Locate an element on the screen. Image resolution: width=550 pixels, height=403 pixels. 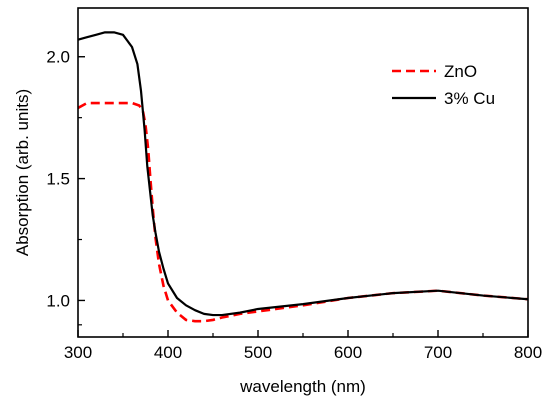
y-tick-label: 1.0 is located at coordinates (58, 300).